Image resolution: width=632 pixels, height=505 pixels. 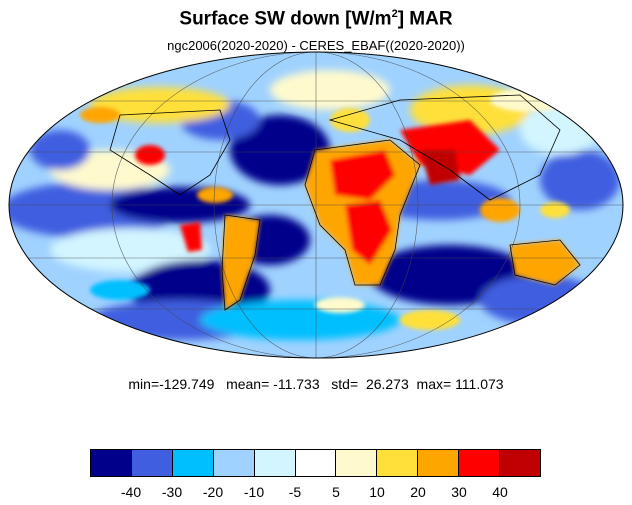 What do you see at coordinates (296, 384) in the screenshot?
I see `stat-mean: -11.733` at bounding box center [296, 384].